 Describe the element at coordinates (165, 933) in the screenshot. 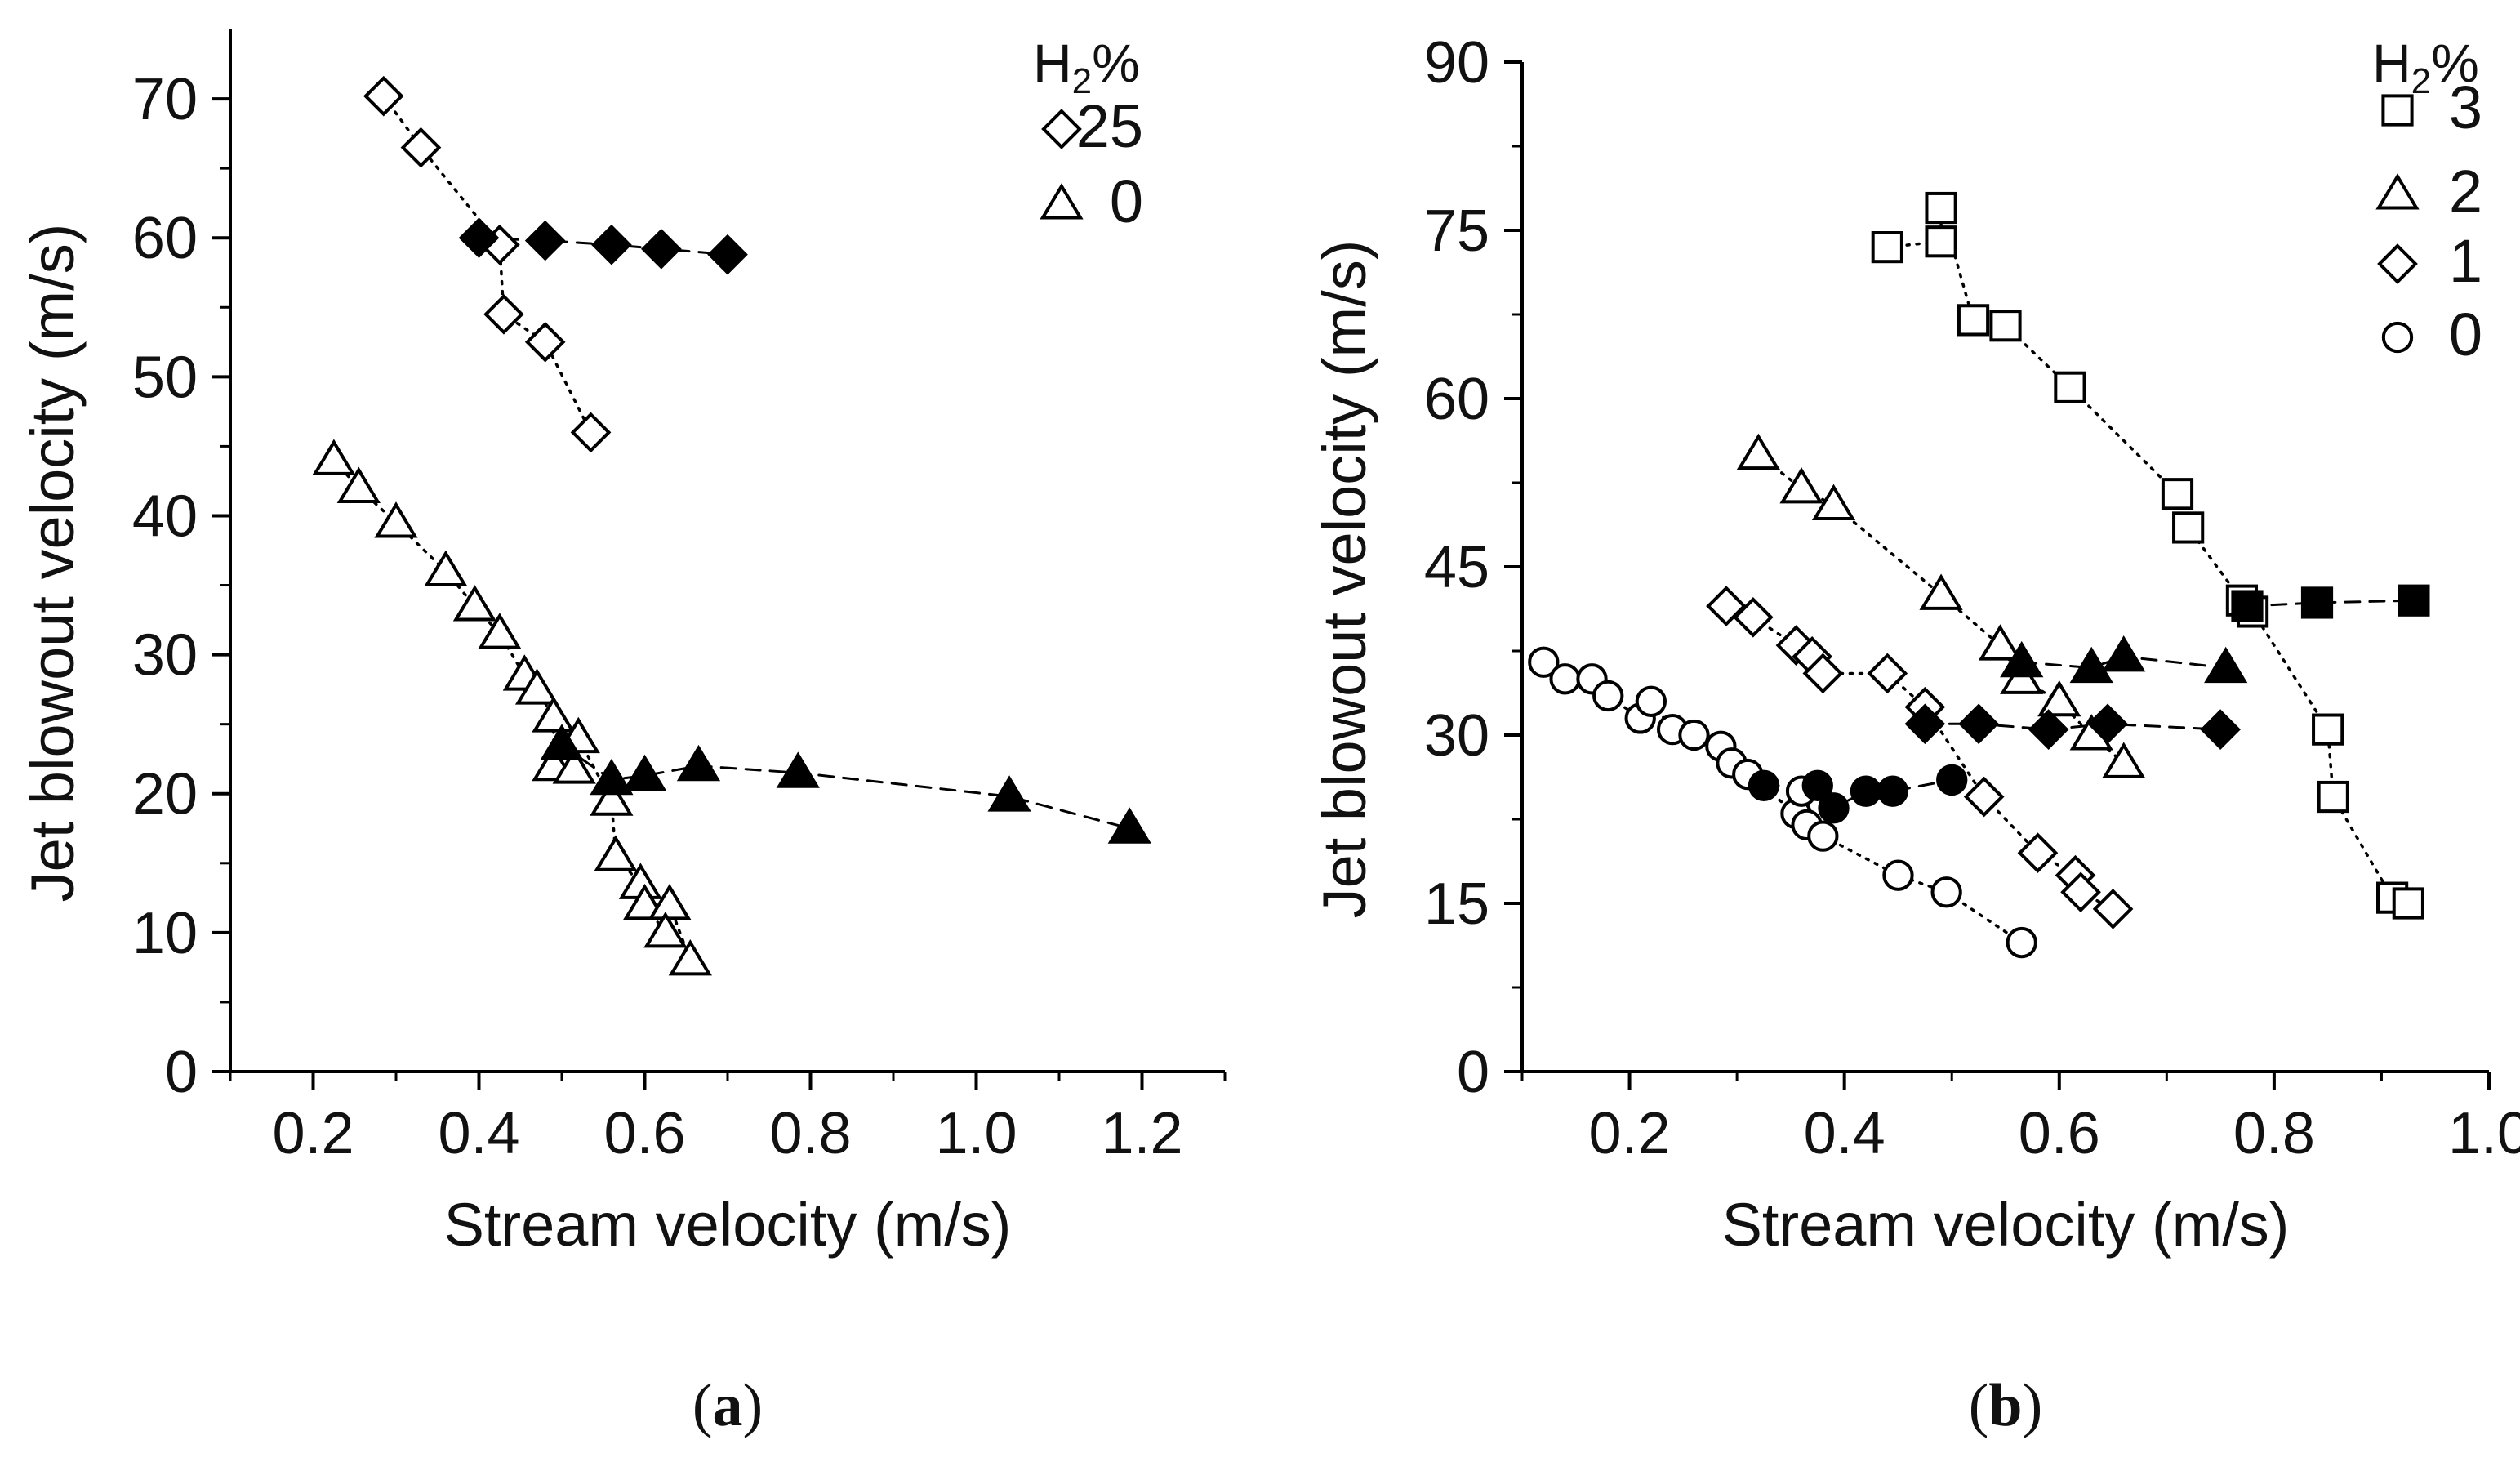

I see `y-tick-label: 10` at that location.